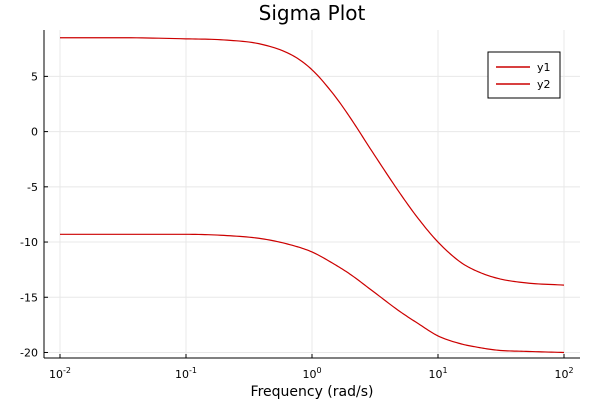 The width and height of the screenshot is (600, 400). I want to click on legend-box, so click(524, 75).